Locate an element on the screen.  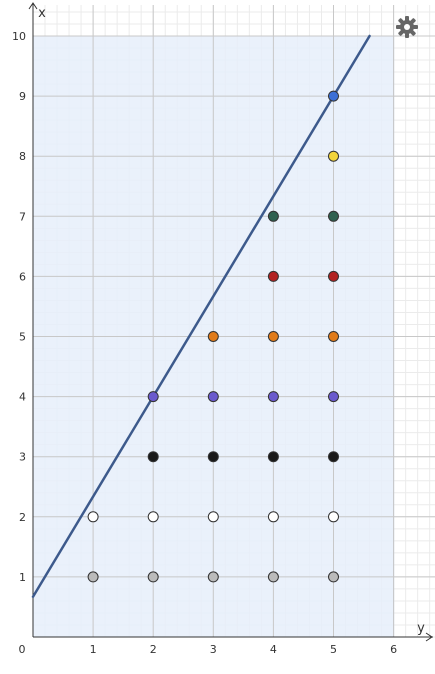
x-tick-label: 0 is located at coordinates (22, 649).